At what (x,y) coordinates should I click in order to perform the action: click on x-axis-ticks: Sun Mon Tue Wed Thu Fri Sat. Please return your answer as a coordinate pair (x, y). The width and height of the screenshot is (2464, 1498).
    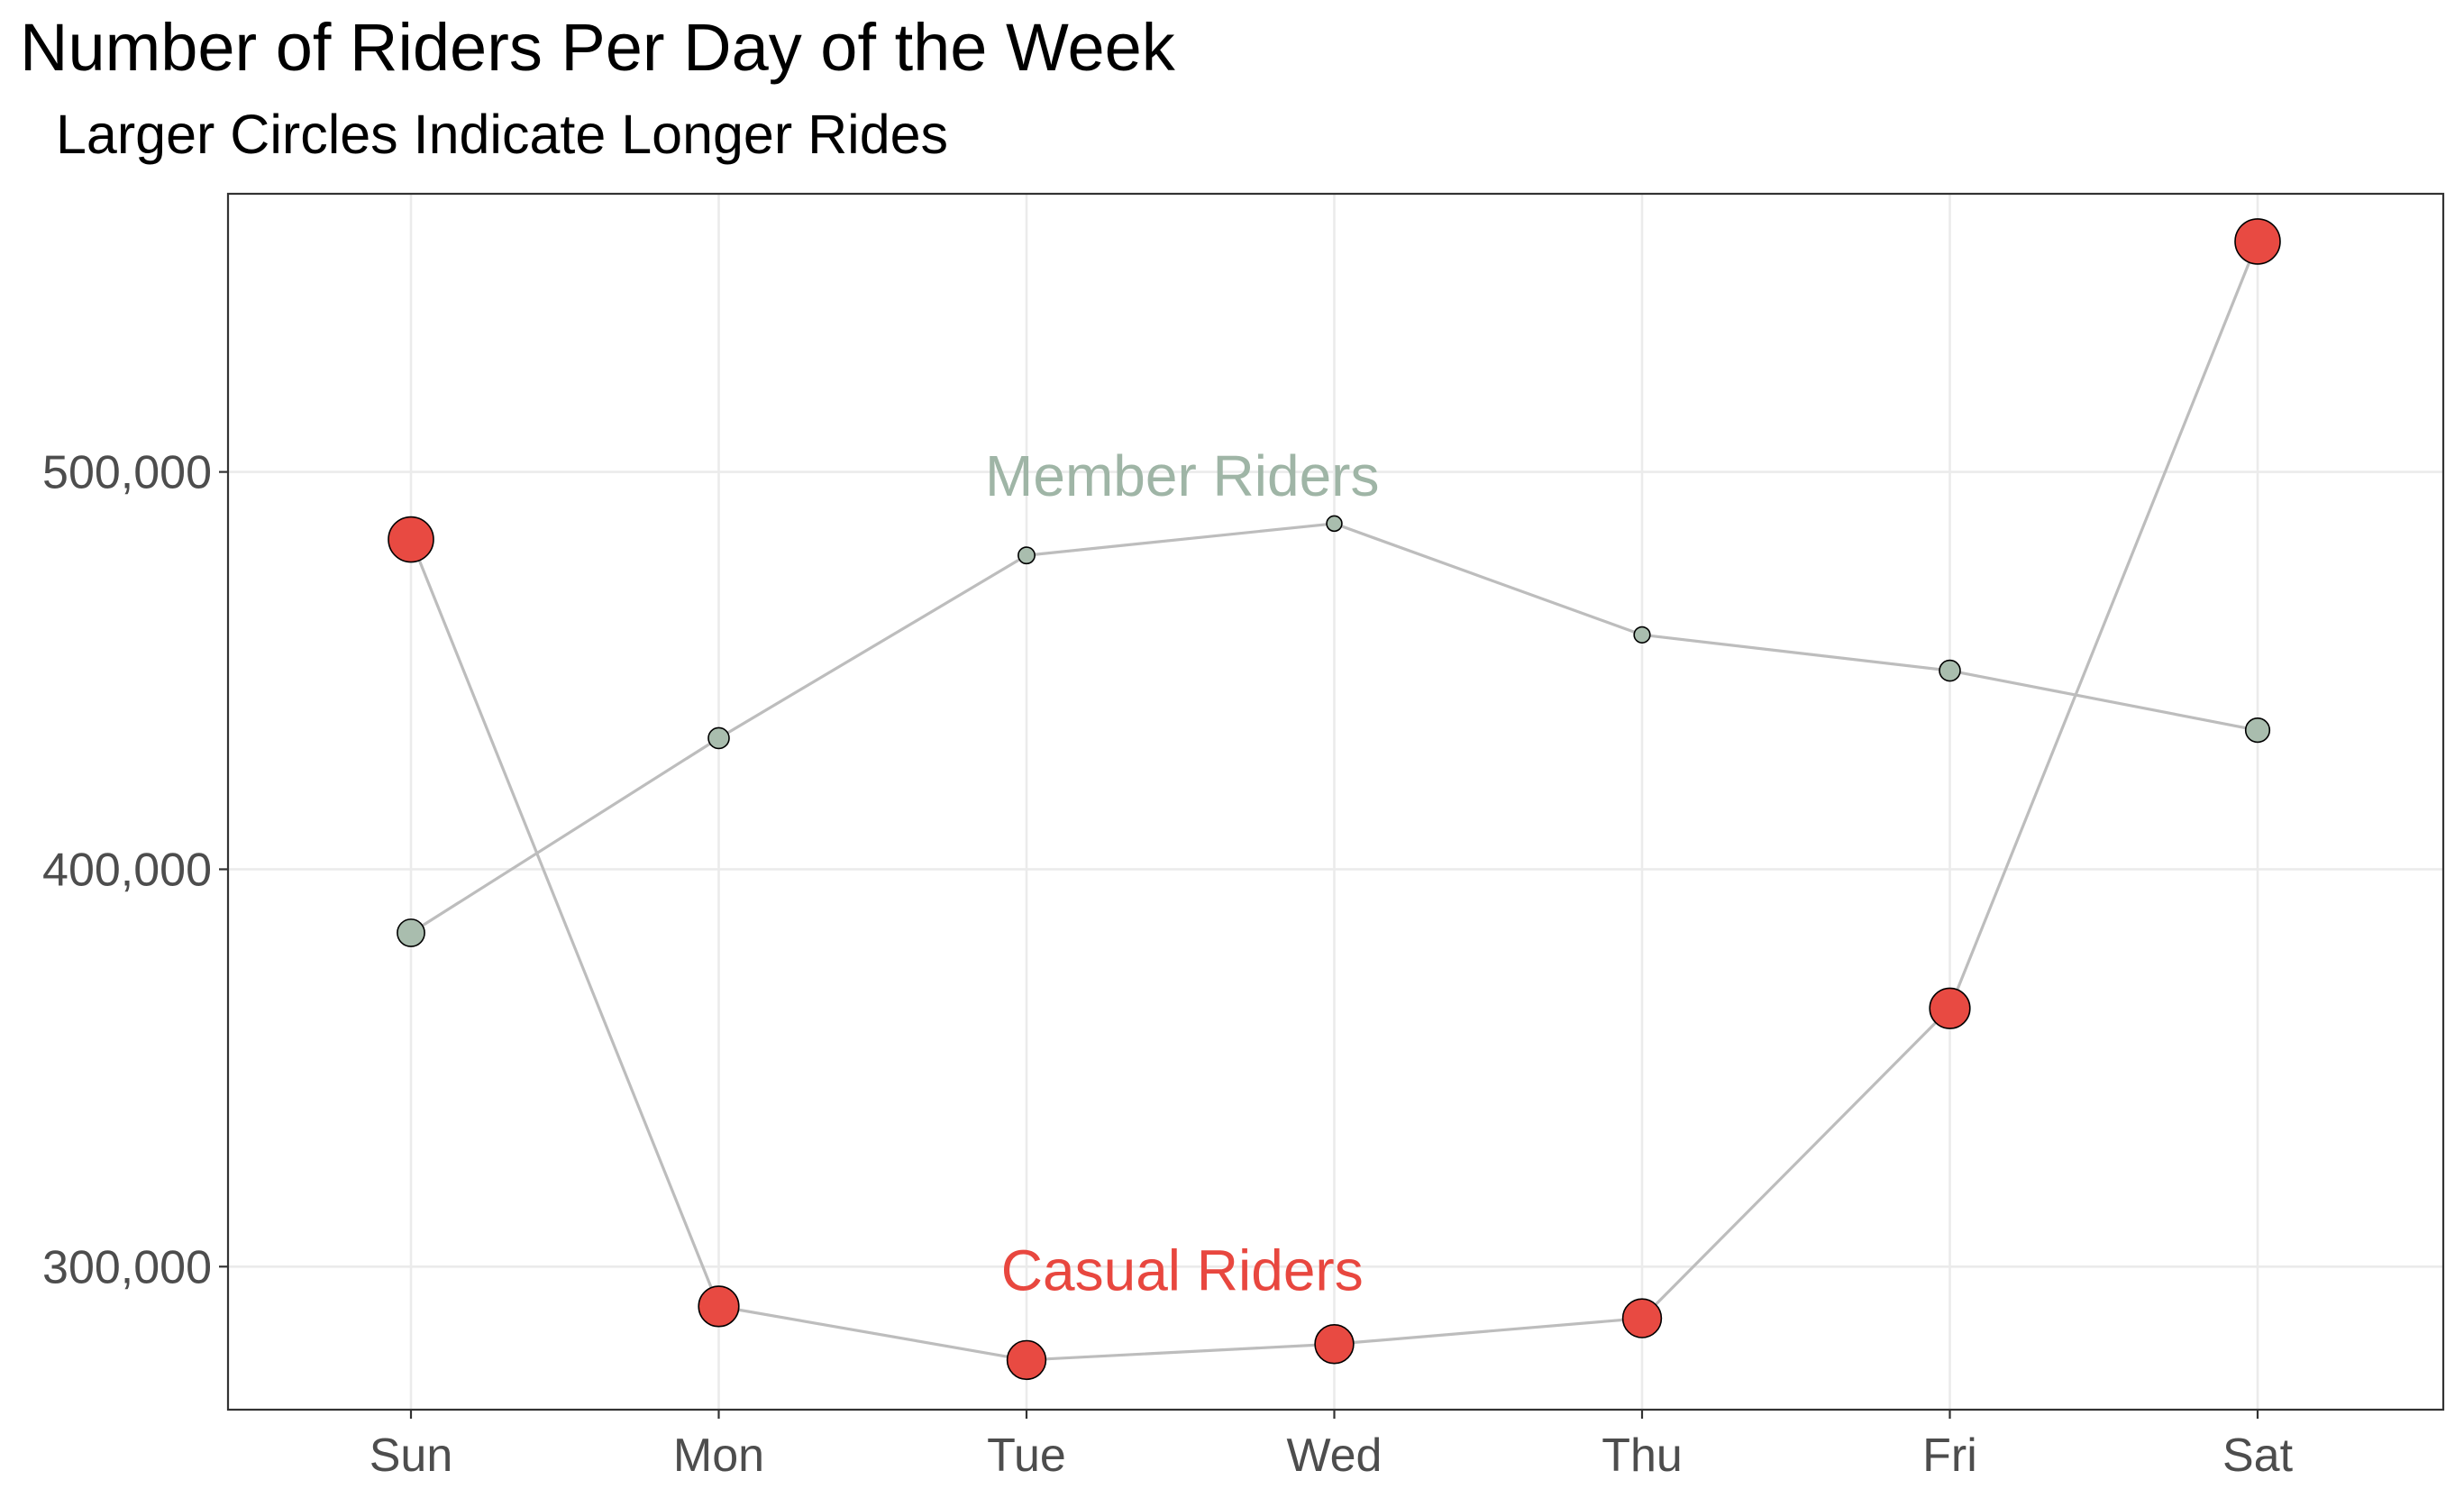
    Looking at the image, I should click on (1332, 1446).